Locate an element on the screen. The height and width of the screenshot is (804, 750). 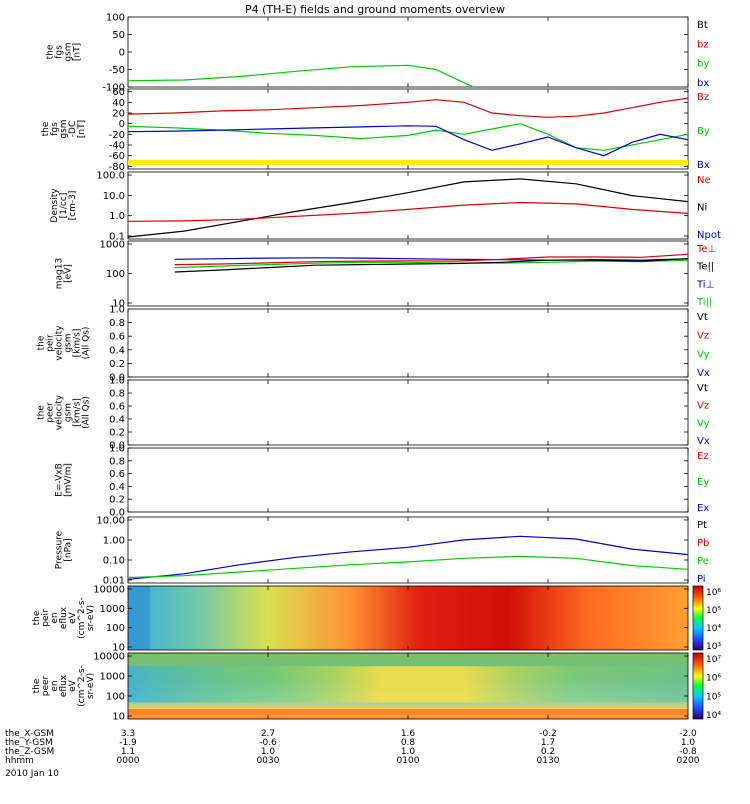
orbit-value: 1.7 is located at coordinates (548, 743).